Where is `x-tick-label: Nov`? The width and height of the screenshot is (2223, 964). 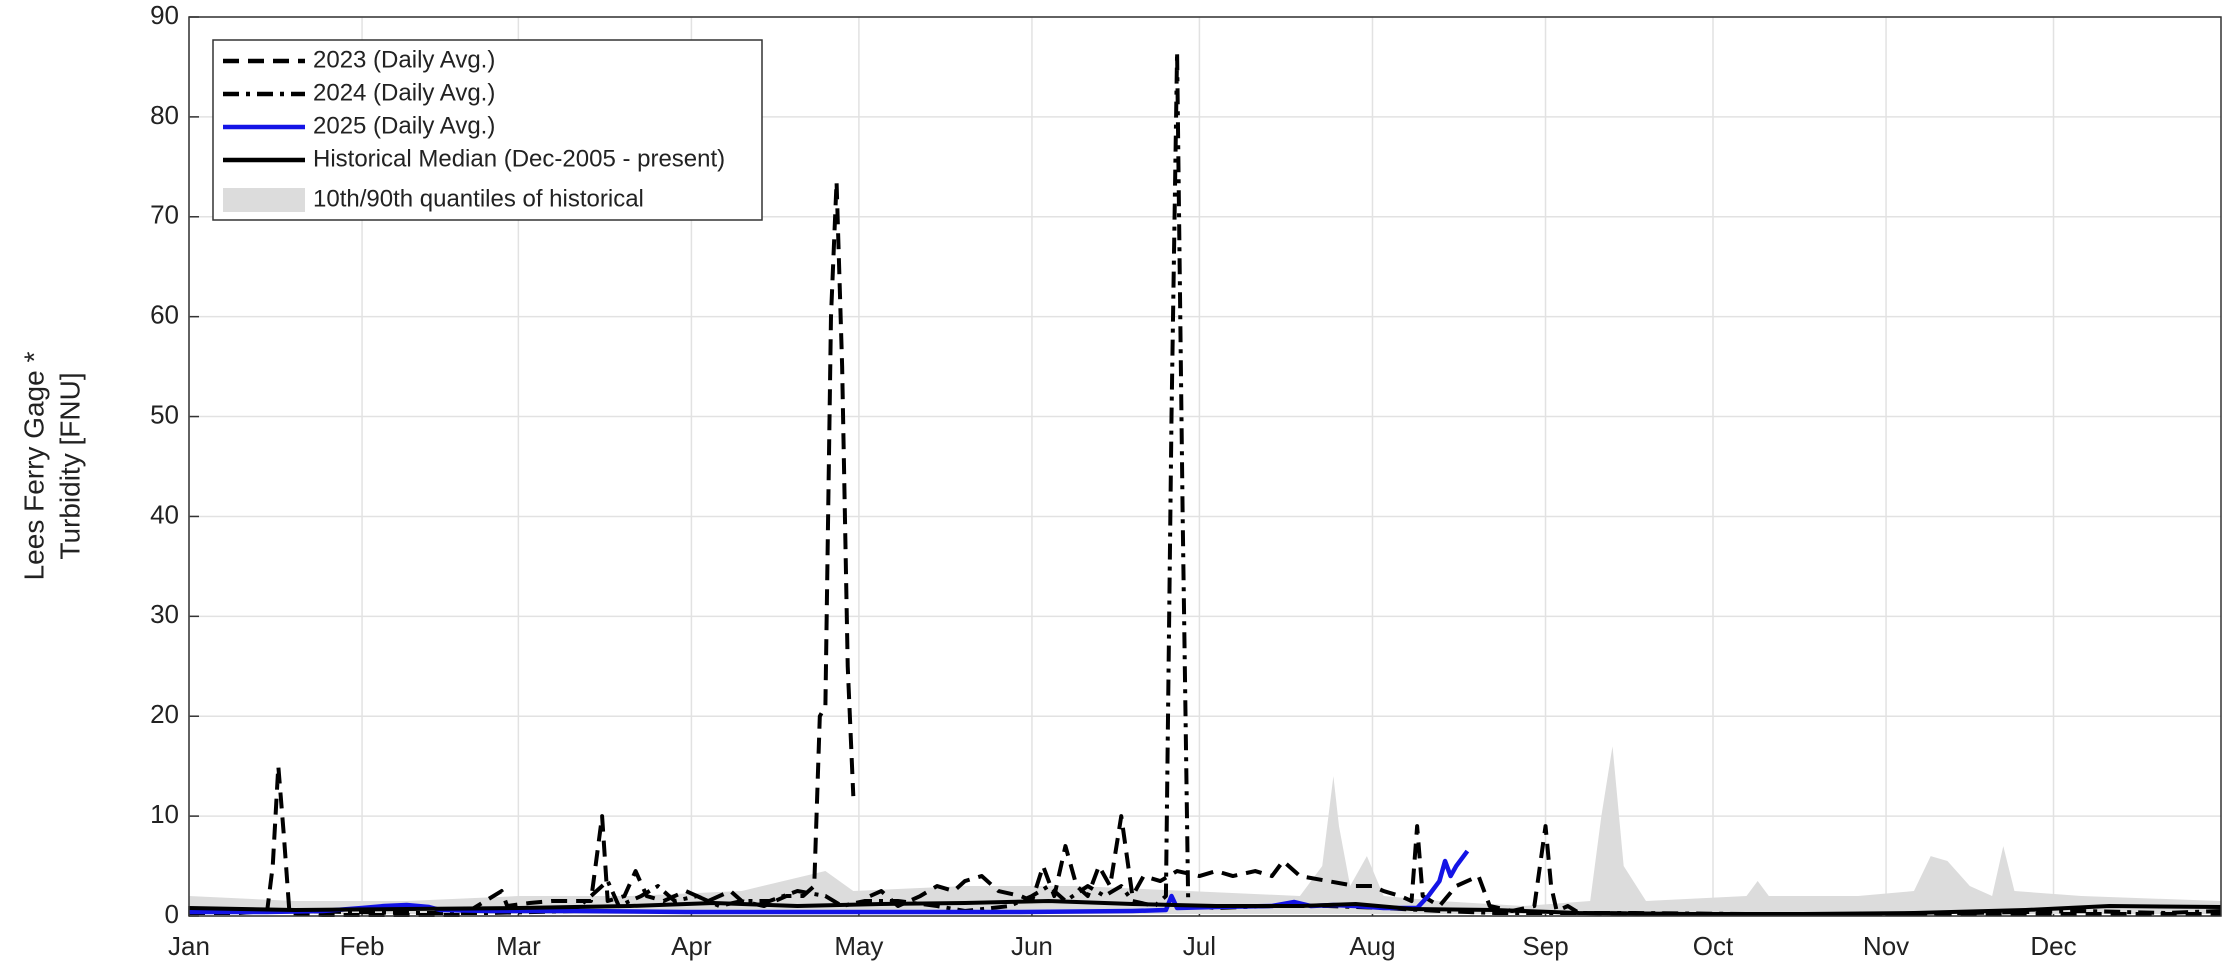
x-tick-label: Nov is located at coordinates (1886, 946).